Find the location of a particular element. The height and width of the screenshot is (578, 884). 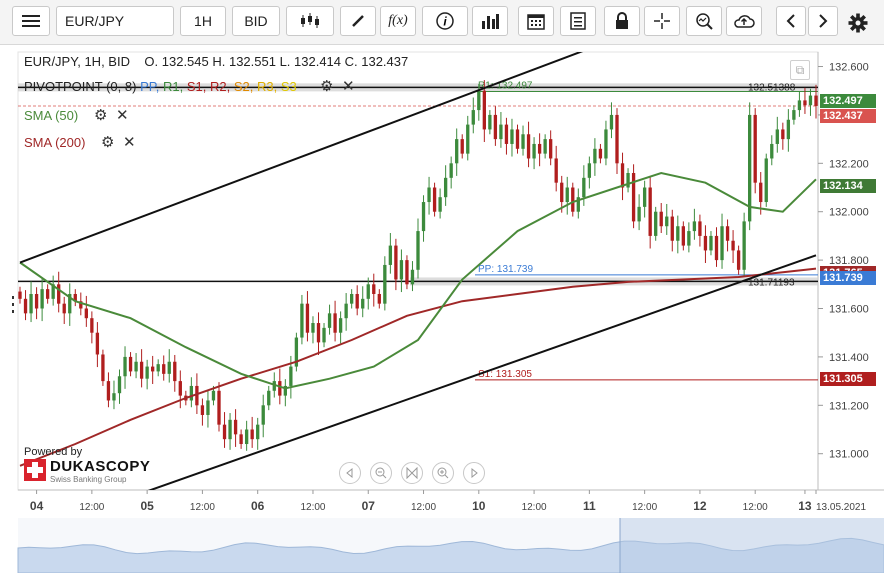

calendar-icon is located at coordinates (536, 21).